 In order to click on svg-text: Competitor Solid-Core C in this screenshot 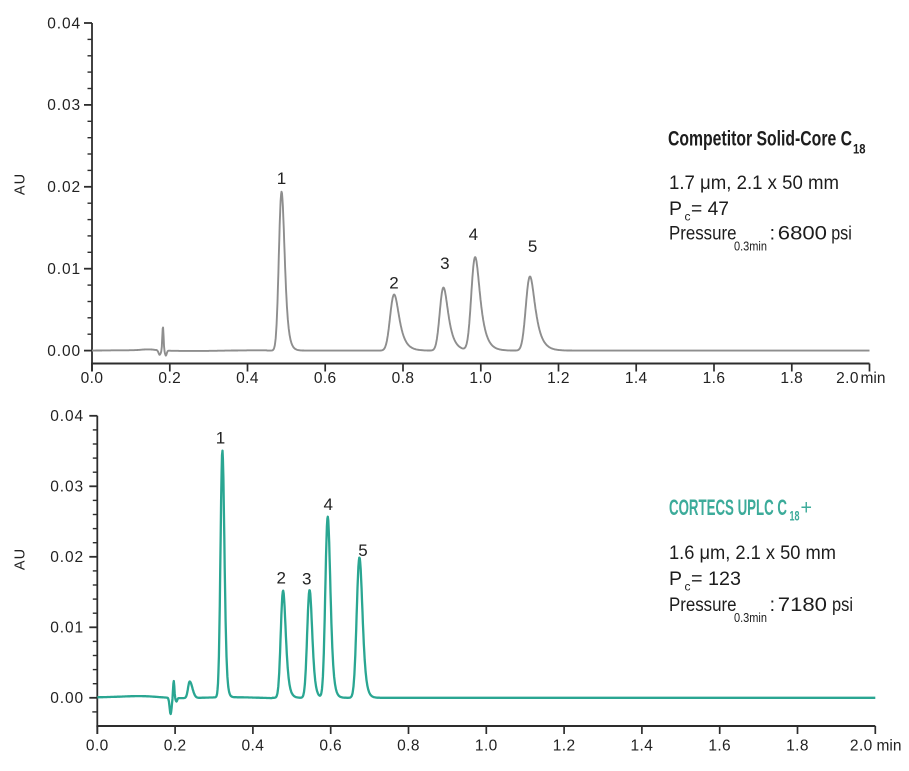, I will do `click(760, 139)`.